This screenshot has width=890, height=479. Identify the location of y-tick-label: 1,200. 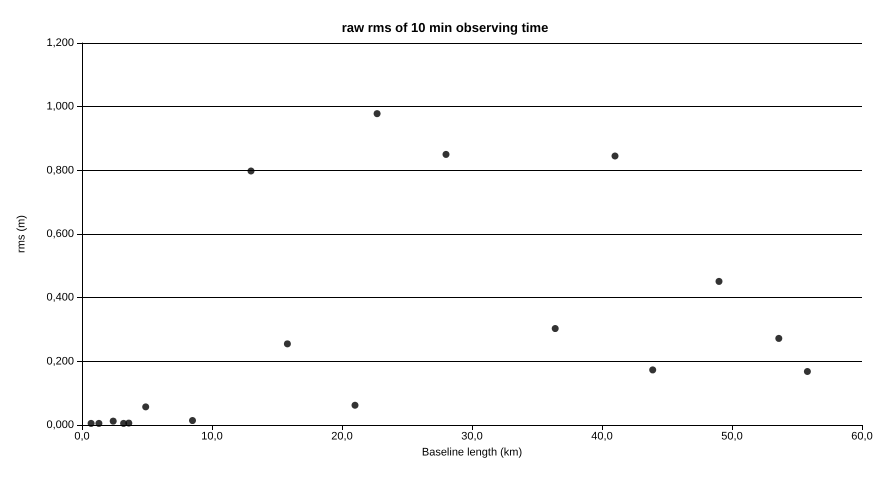
(60, 43).